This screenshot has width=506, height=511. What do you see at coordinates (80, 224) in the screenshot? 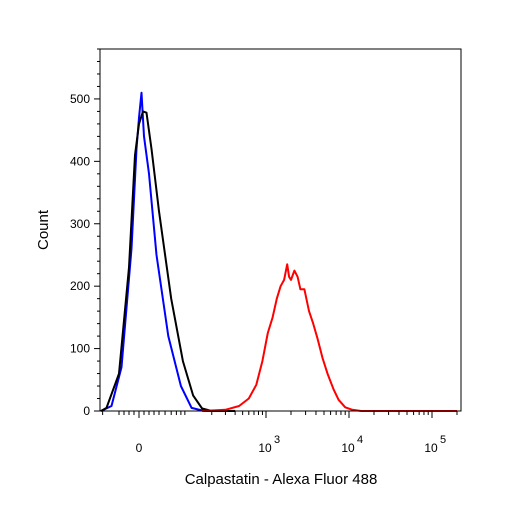
I see `y-tick-label: 300` at bounding box center [80, 224].